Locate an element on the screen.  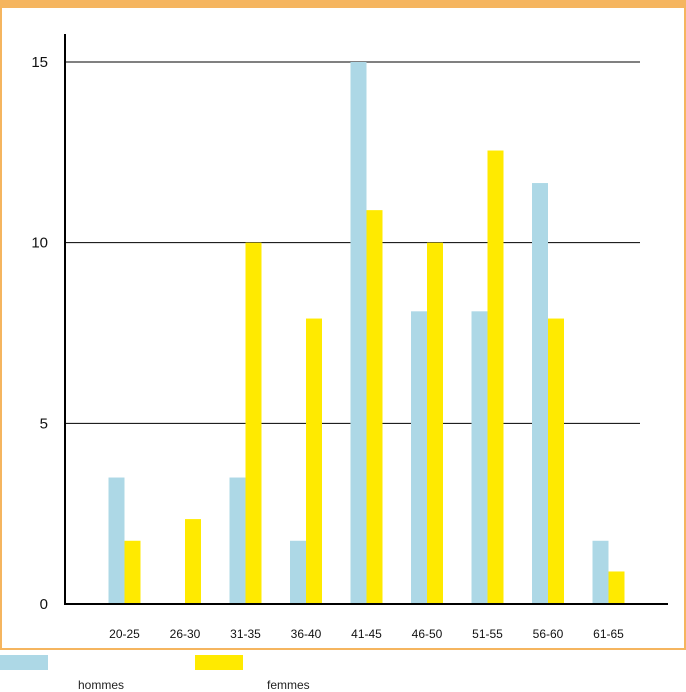
legend-label-hommes: hommes is located at coordinates (101, 685).